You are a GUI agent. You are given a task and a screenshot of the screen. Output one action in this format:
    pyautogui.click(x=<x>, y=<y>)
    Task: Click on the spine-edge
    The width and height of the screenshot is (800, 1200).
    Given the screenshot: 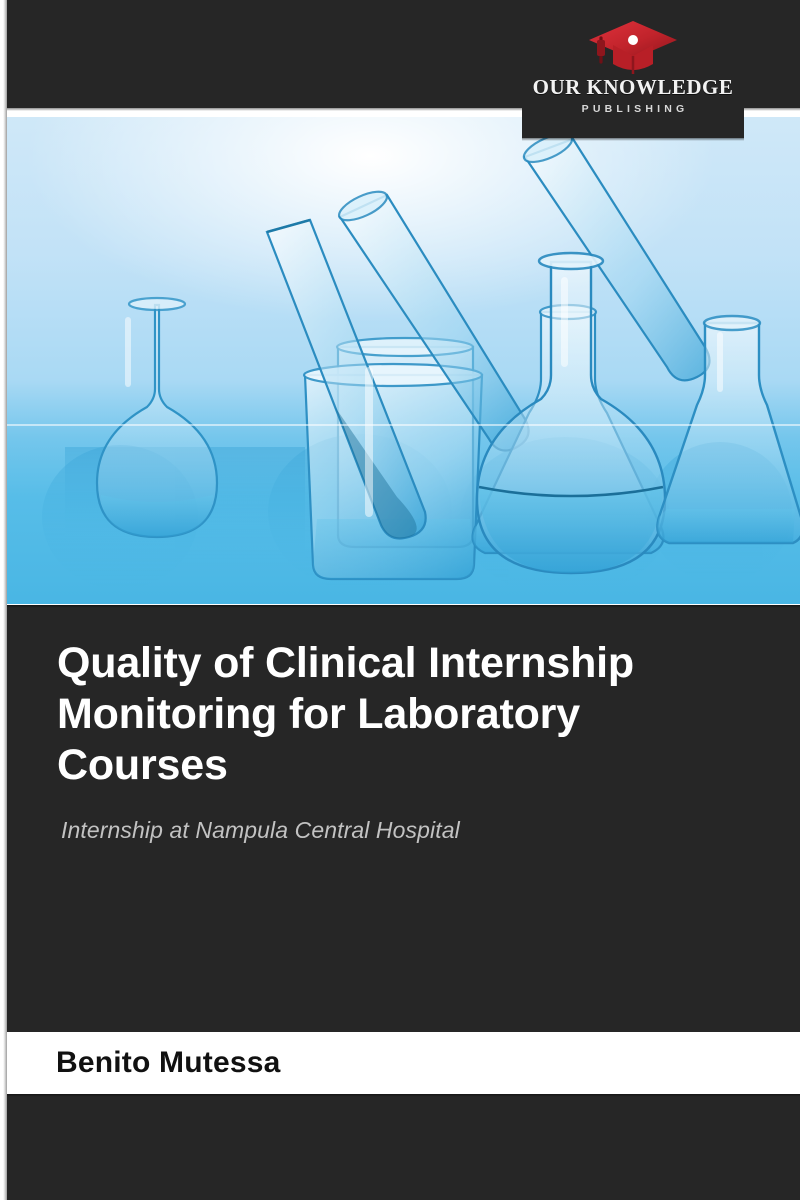 What is the action you would take?
    pyautogui.click(x=3, y=600)
    